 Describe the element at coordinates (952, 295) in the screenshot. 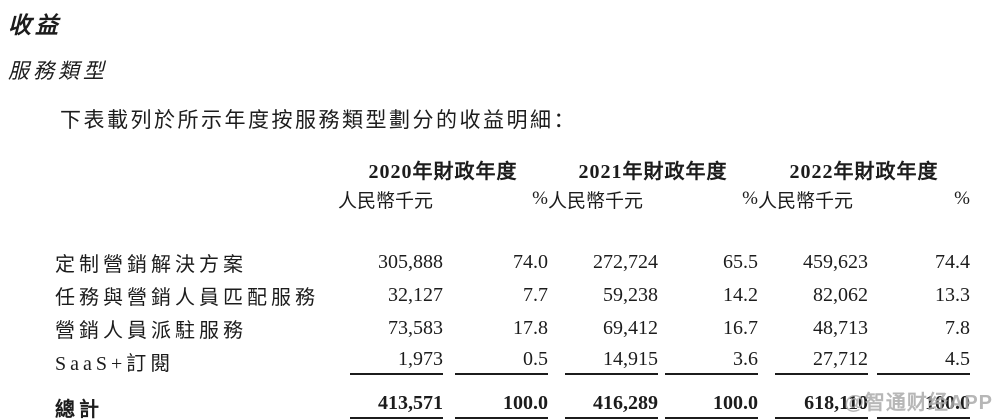

I see `percent-value: 13.3` at that location.